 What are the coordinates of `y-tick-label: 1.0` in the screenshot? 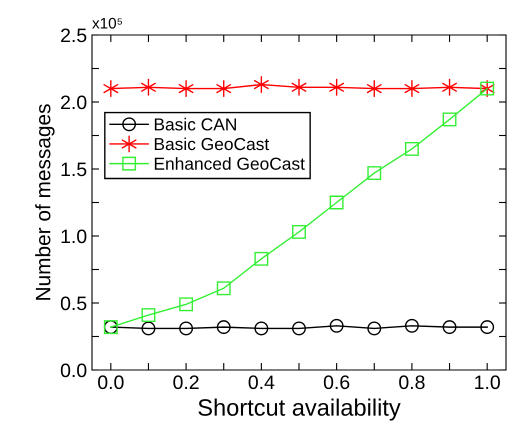 It's located at (74, 236).